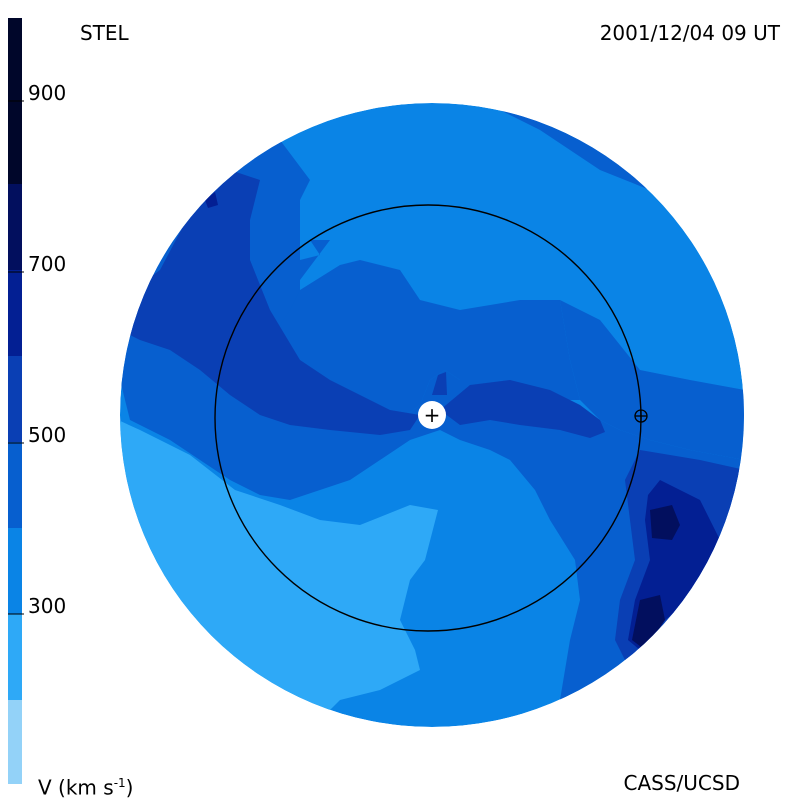 The image size is (800, 800). What do you see at coordinates (119, 783) in the screenshot?
I see `quantity-label-exponent: -1` at bounding box center [119, 783].